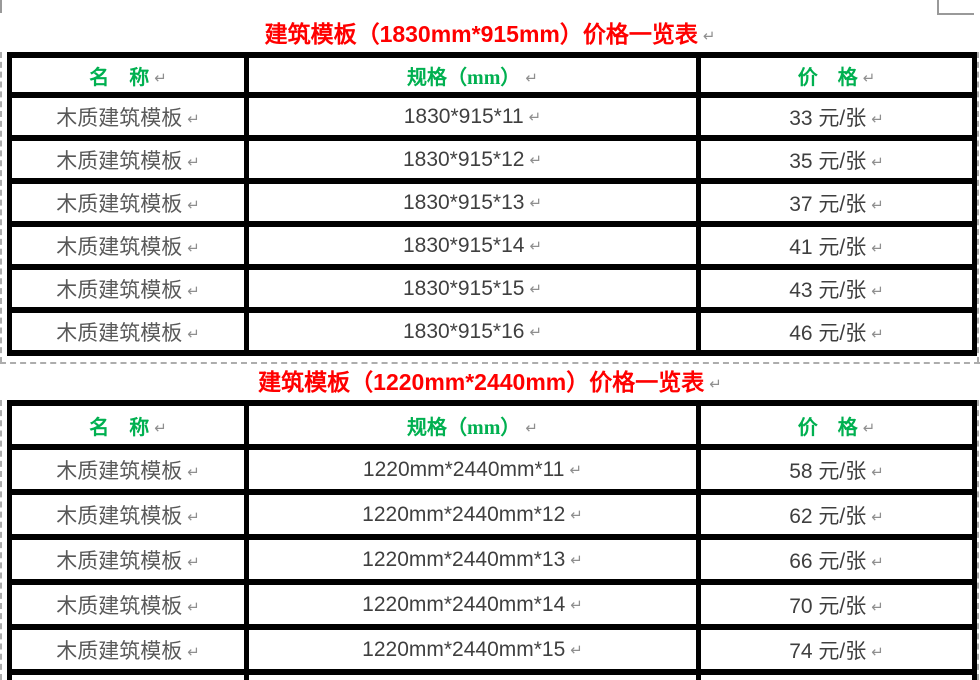 Image resolution: width=980 pixels, height=680 pixels. I want to click on cell-price: 43 元/张 ↵, so click(836, 288).